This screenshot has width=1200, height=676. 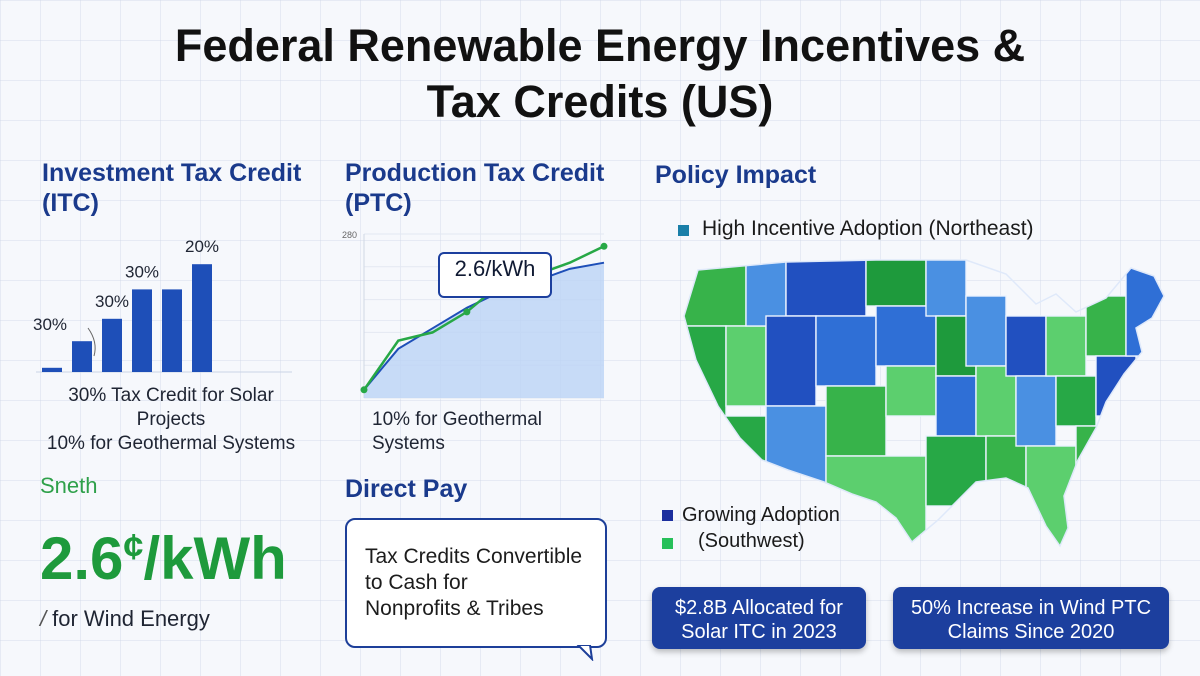 What do you see at coordinates (171, 407) in the screenshot?
I see `itc-caption-line-1: 30% Tax Credit for Solar Projects` at bounding box center [171, 407].